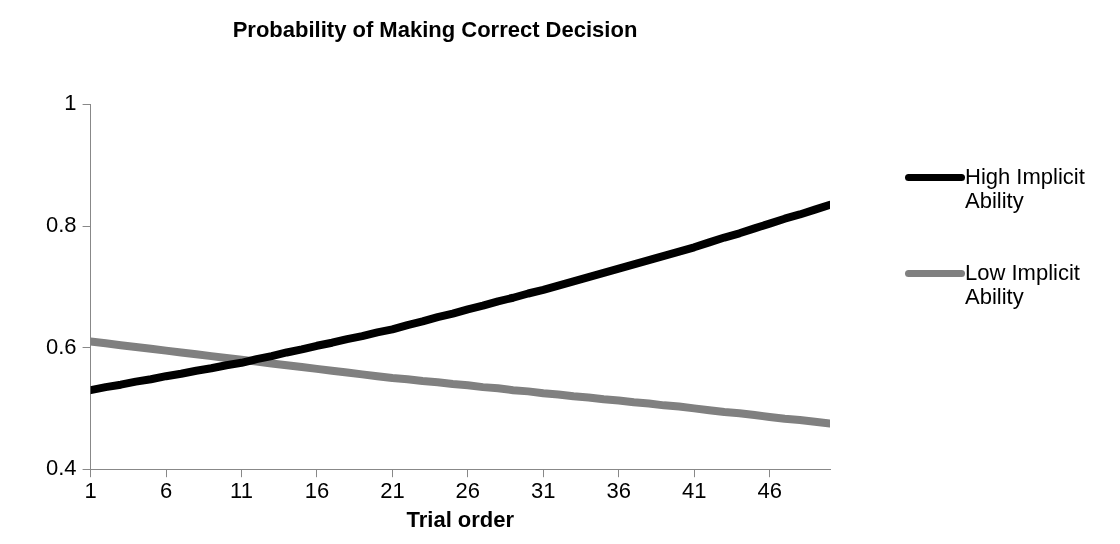 The width and height of the screenshot is (1120, 544). I want to click on y-tick-label: 0.6, so click(61, 346).